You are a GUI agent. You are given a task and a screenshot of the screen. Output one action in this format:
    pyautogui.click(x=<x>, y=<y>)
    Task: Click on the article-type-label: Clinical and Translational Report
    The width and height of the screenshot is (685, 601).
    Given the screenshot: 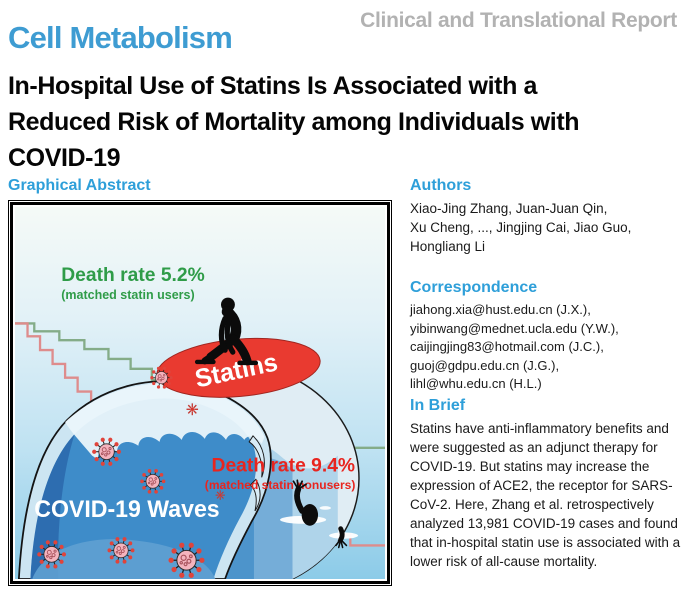 What is the action you would take?
    pyautogui.click(x=518, y=20)
    